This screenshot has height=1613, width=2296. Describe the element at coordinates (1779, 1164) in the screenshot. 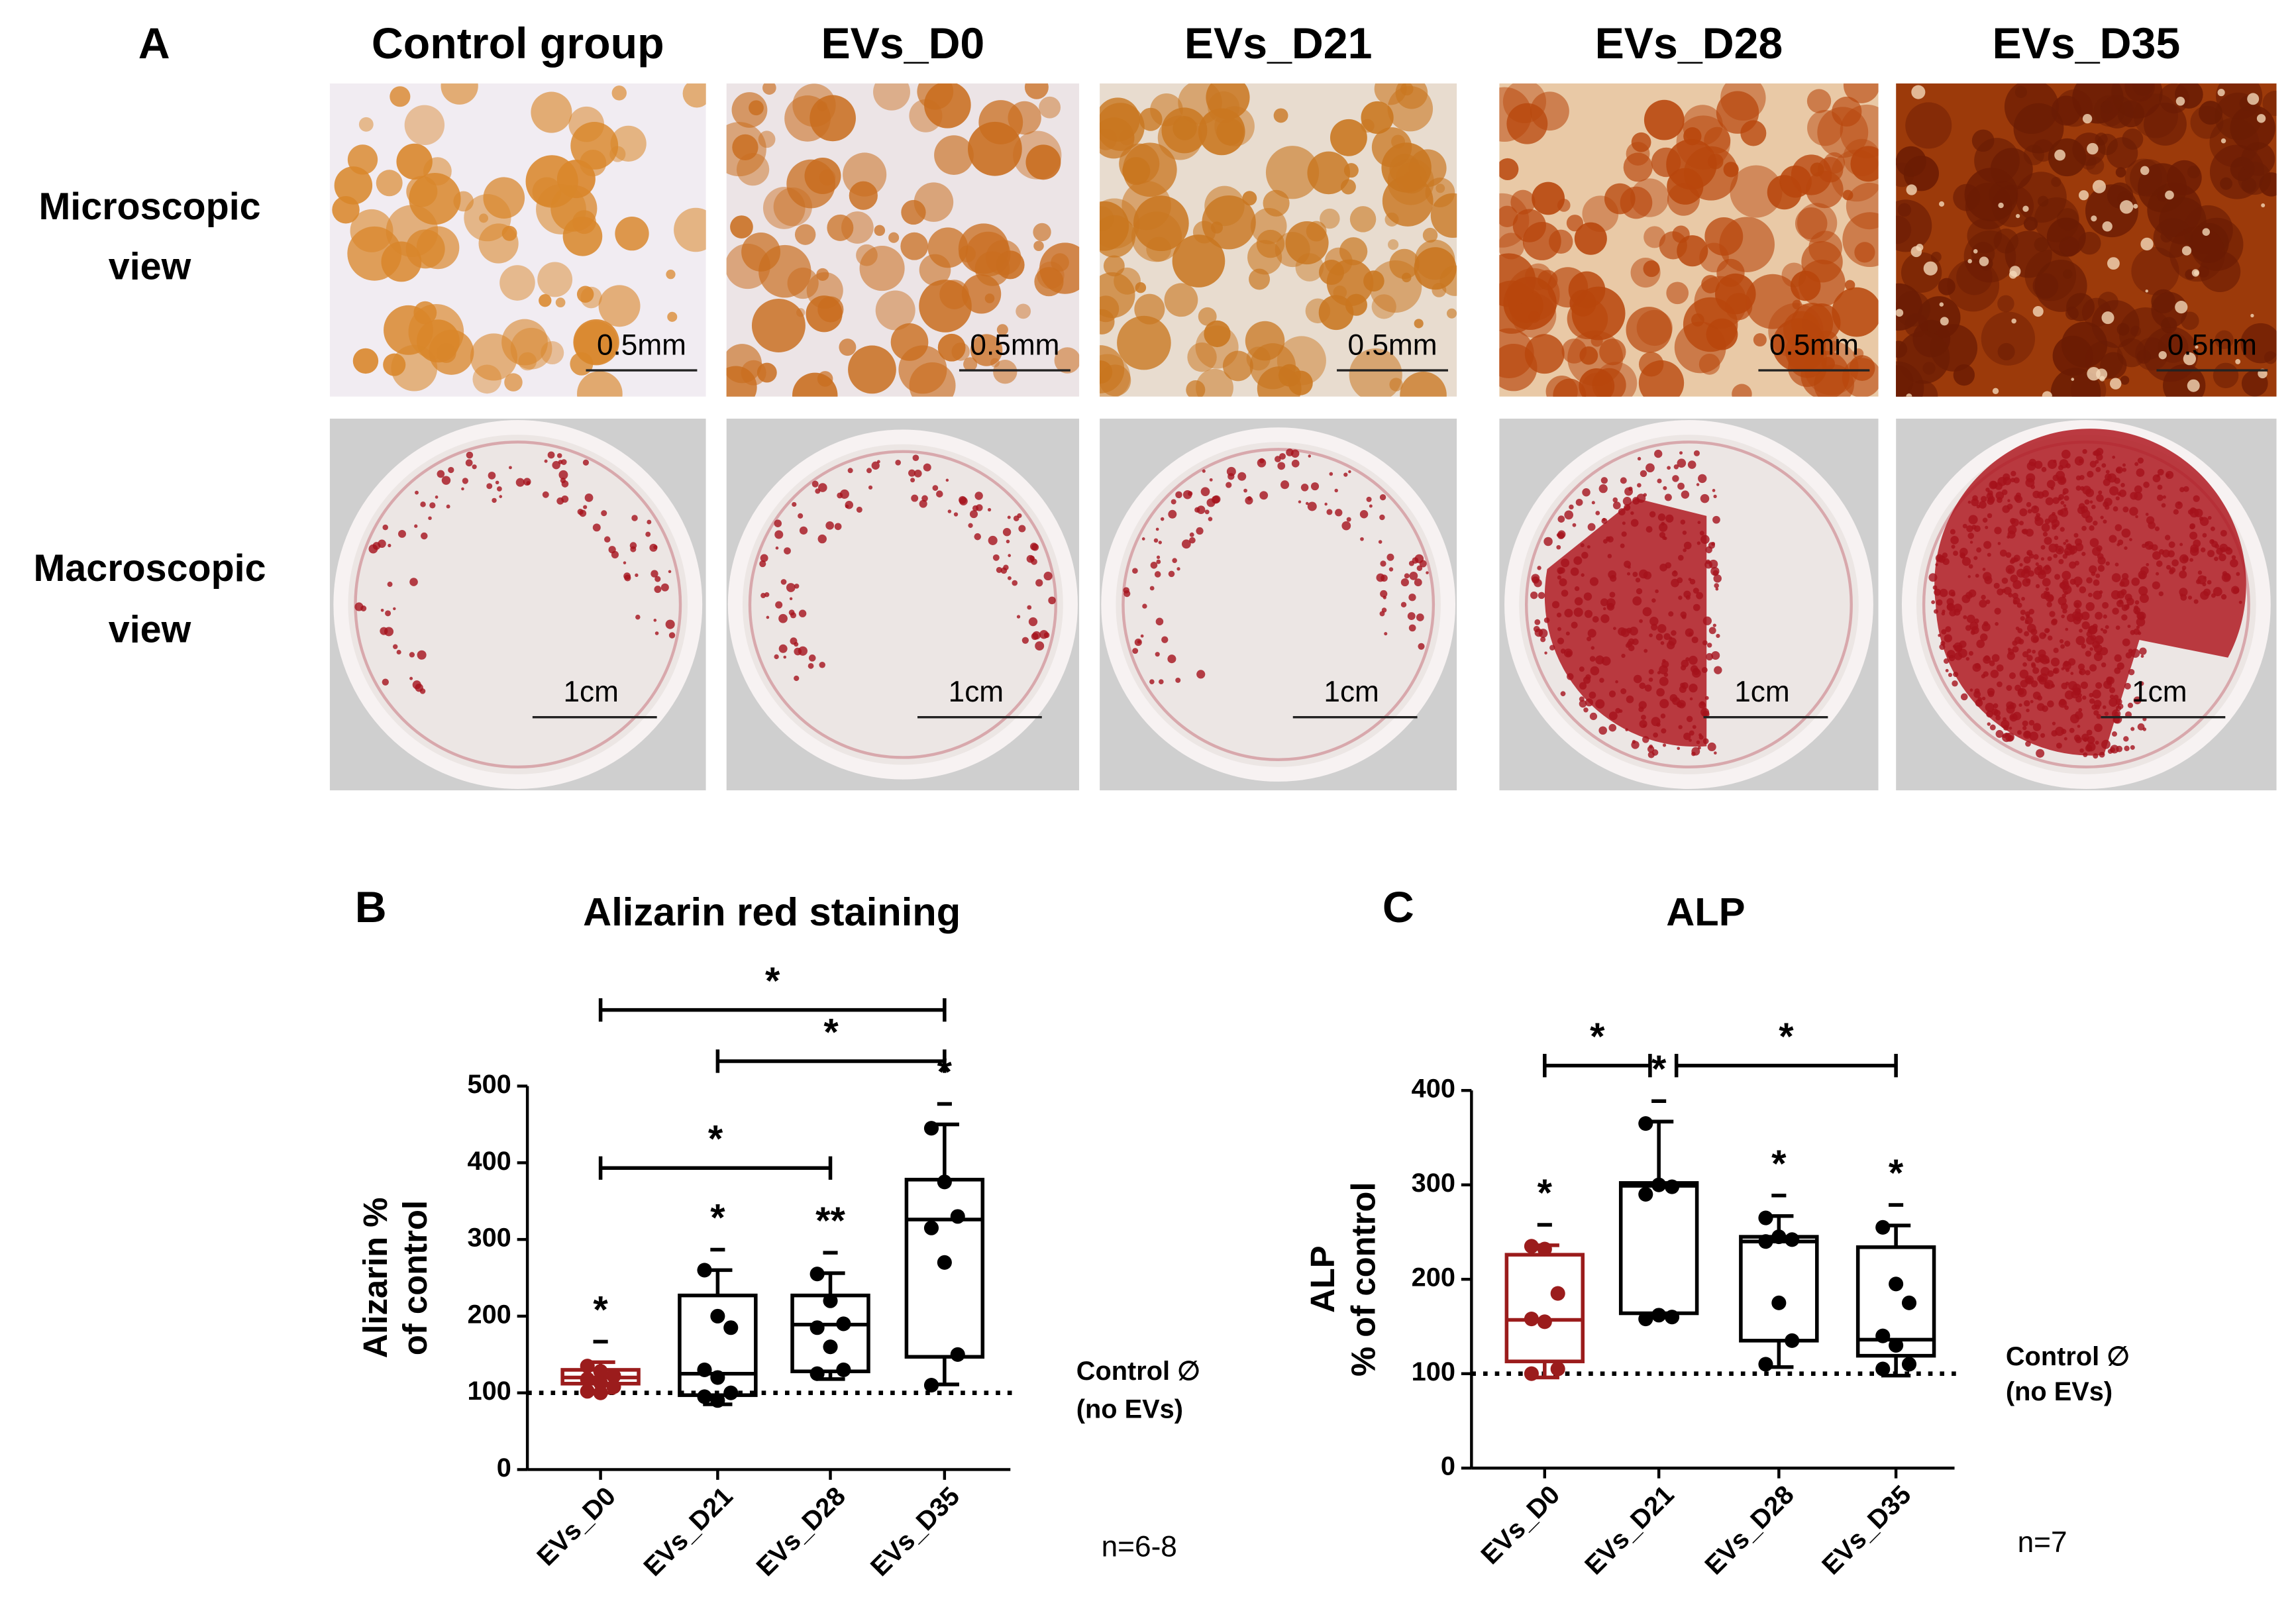

I see `significance-label: *` at that location.